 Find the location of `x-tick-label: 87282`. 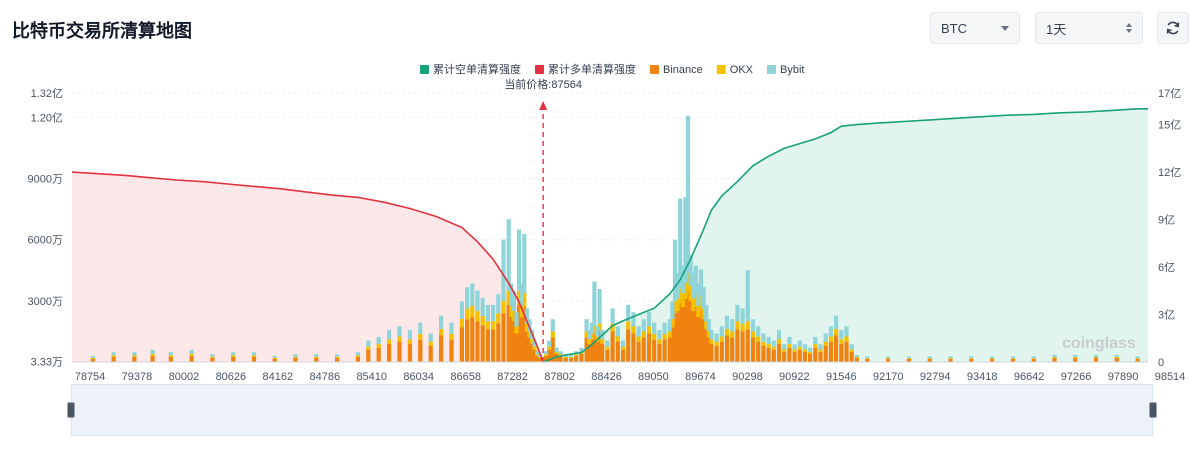

x-tick-label: 87282 is located at coordinates (512, 375).